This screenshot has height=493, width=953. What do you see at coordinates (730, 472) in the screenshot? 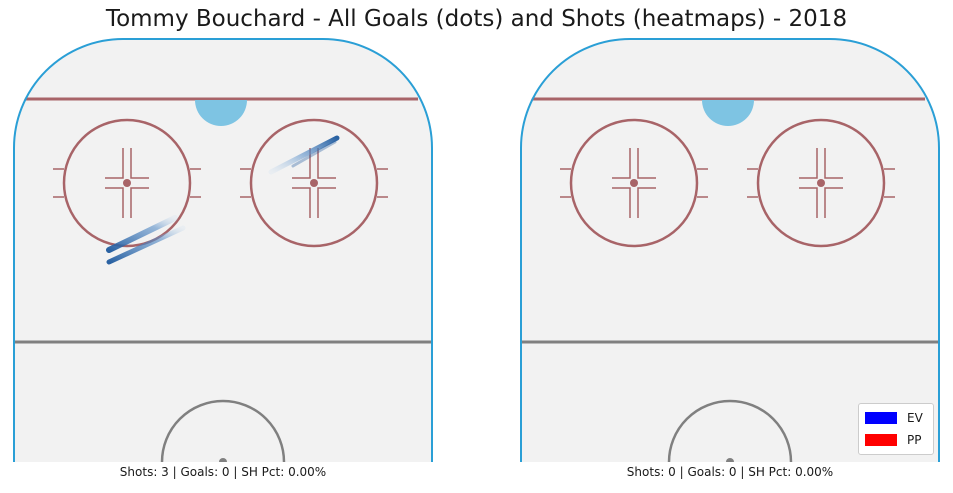
I see `panel-caption-right: Shots: 0 | Goals: 0 | SH Pct: 0.00%` at bounding box center [730, 472].